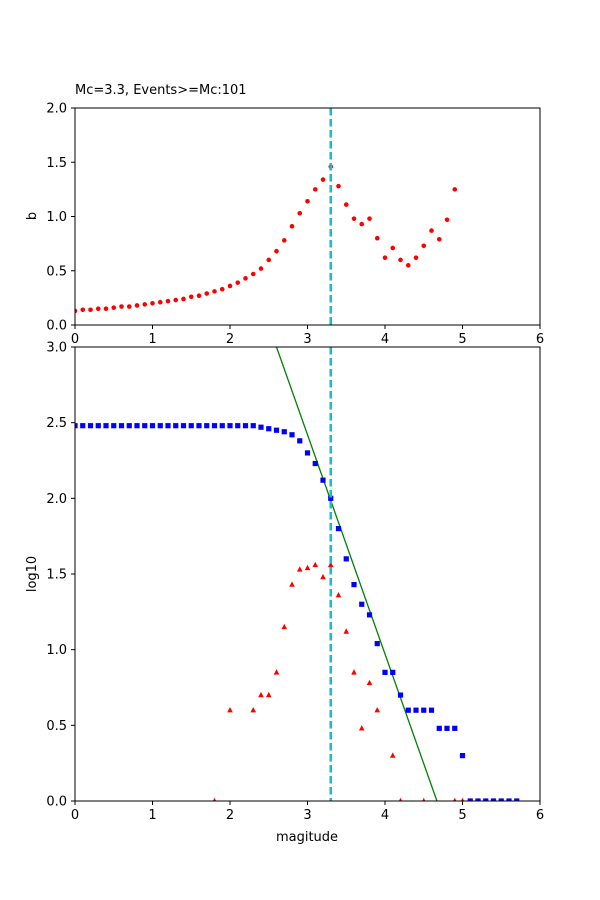  What do you see at coordinates (307, 339) in the screenshot?
I see `x-tick-label: 3` at bounding box center [307, 339].